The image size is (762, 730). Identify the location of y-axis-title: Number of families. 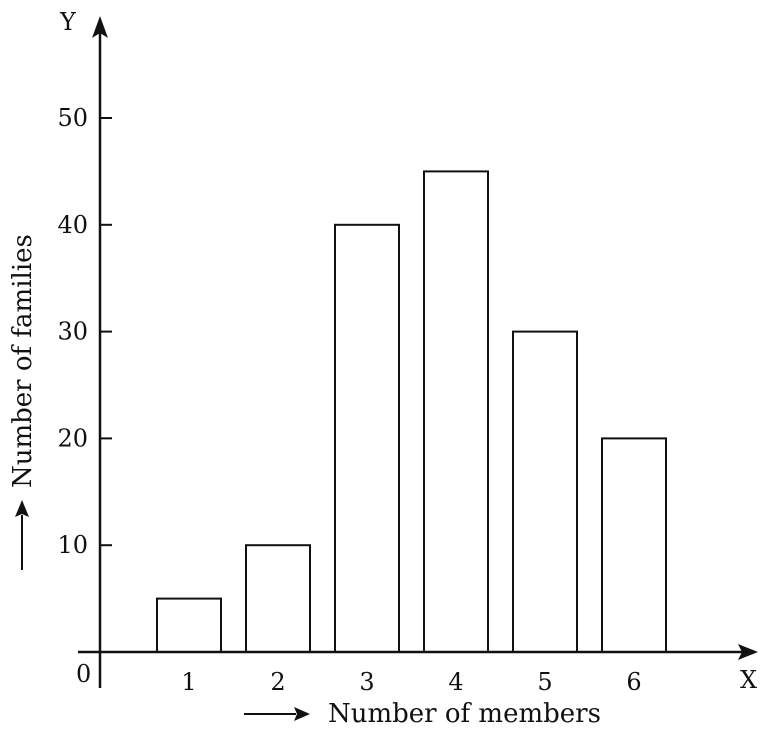
(23, 361).